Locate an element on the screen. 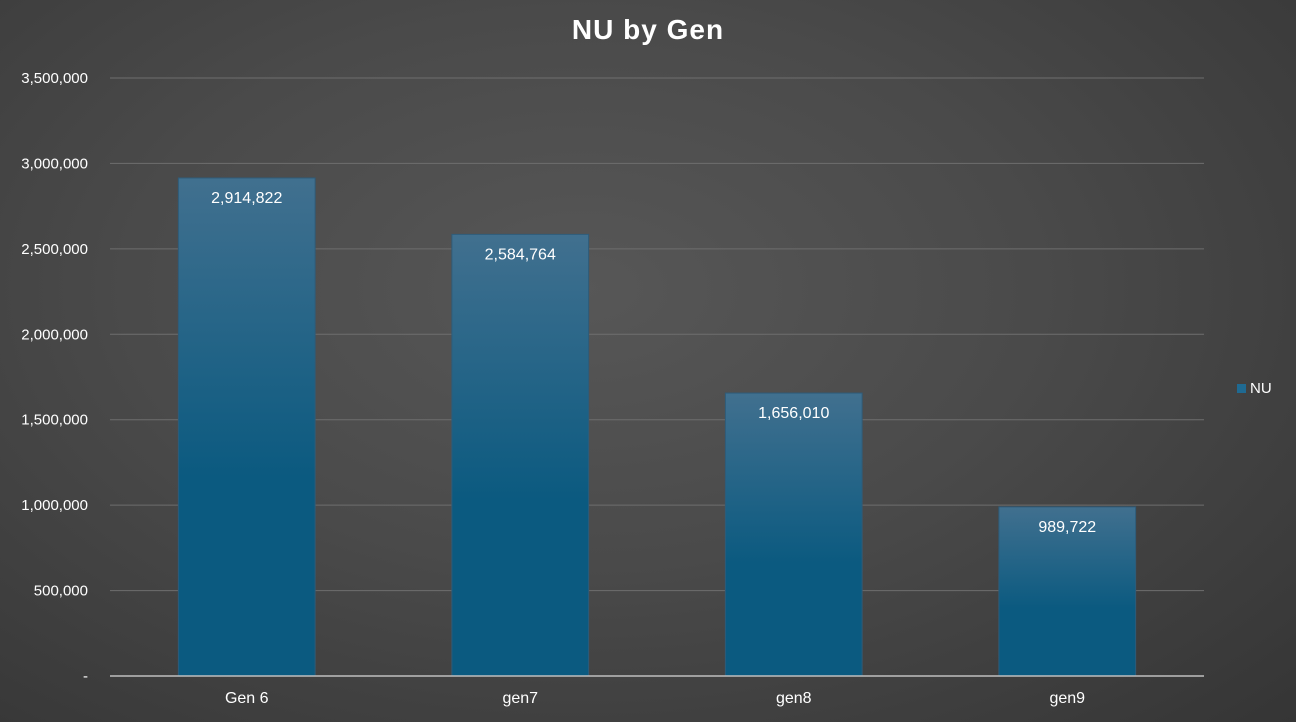 The height and width of the screenshot is (722, 1296). data-label: 2,914,822 is located at coordinates (246, 198).